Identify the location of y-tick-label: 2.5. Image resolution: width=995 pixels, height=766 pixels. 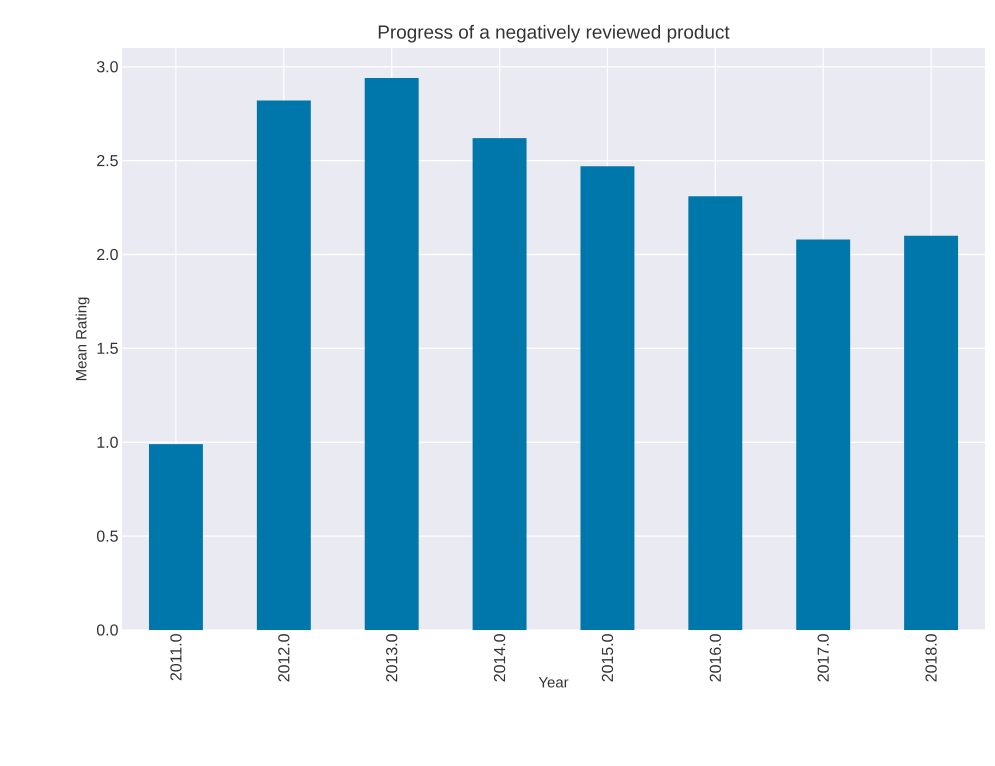
(107, 160).